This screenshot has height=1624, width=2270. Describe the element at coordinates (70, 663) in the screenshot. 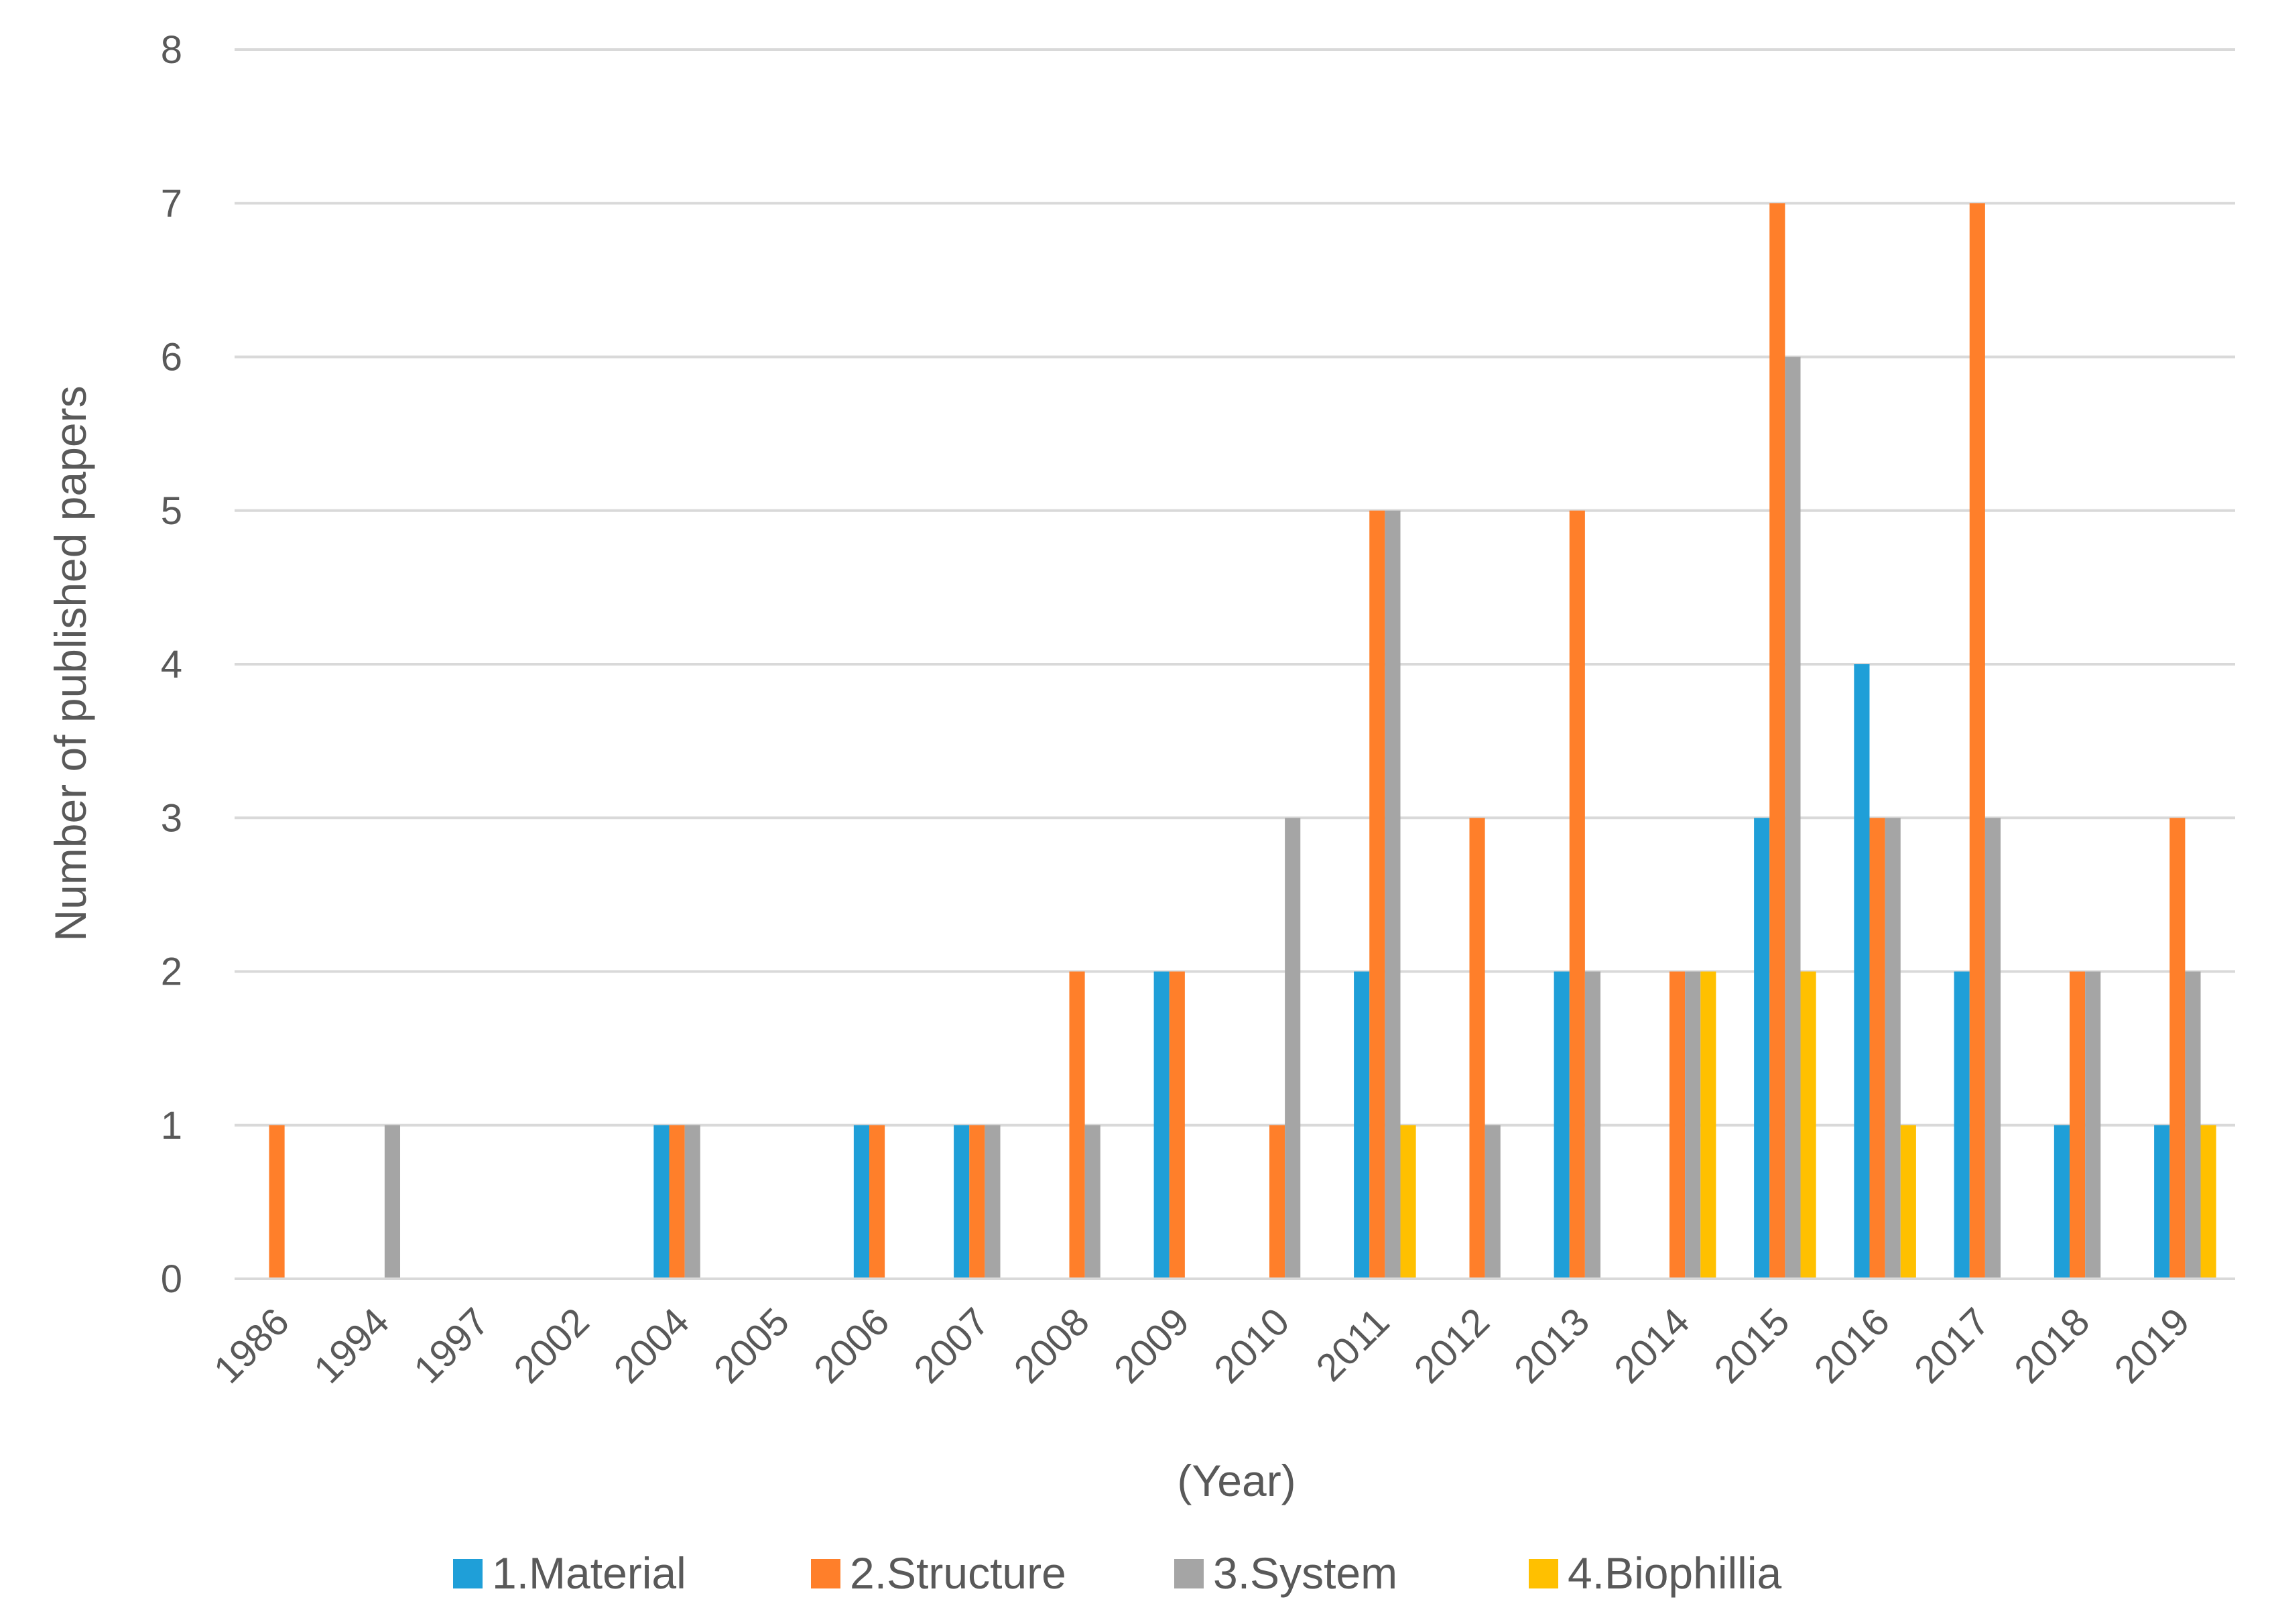

I see `y-axis-title: Number of published papers` at that location.